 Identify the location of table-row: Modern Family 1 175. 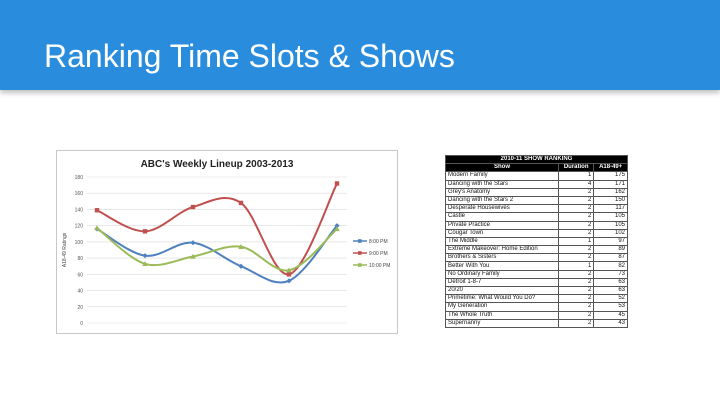
(536, 176).